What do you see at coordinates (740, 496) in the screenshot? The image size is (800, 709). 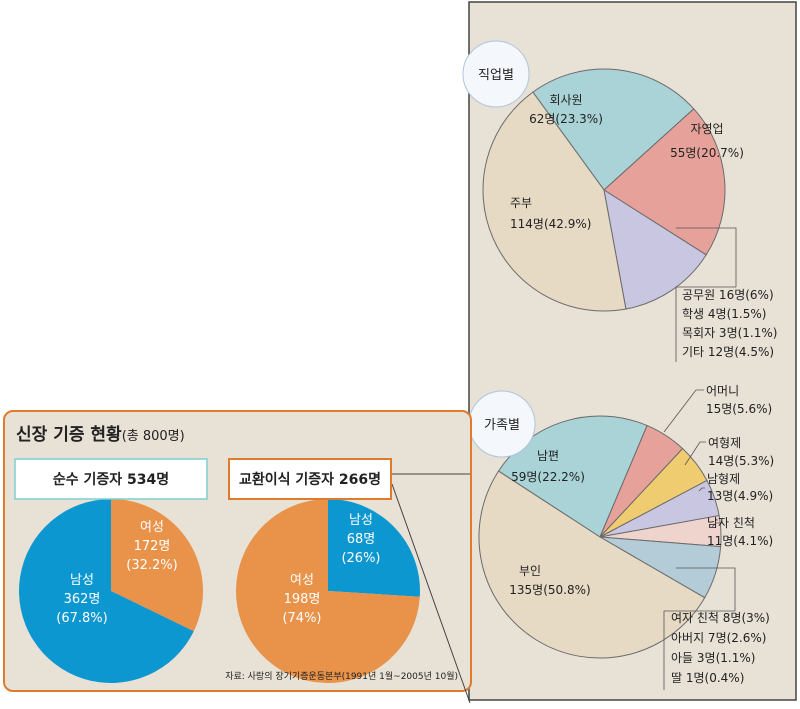 I see `label-brother-value: 13명(4.9%)` at bounding box center [740, 496].